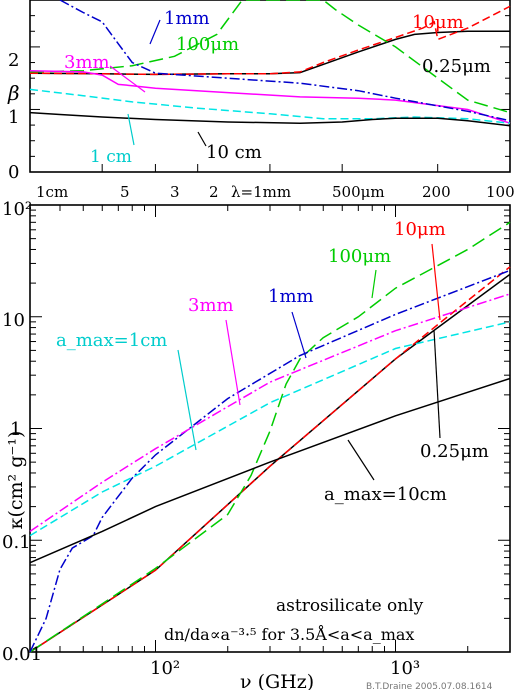  What do you see at coordinates (405, 668) in the screenshot?
I see `xtick-1000: 10³` at bounding box center [405, 668].